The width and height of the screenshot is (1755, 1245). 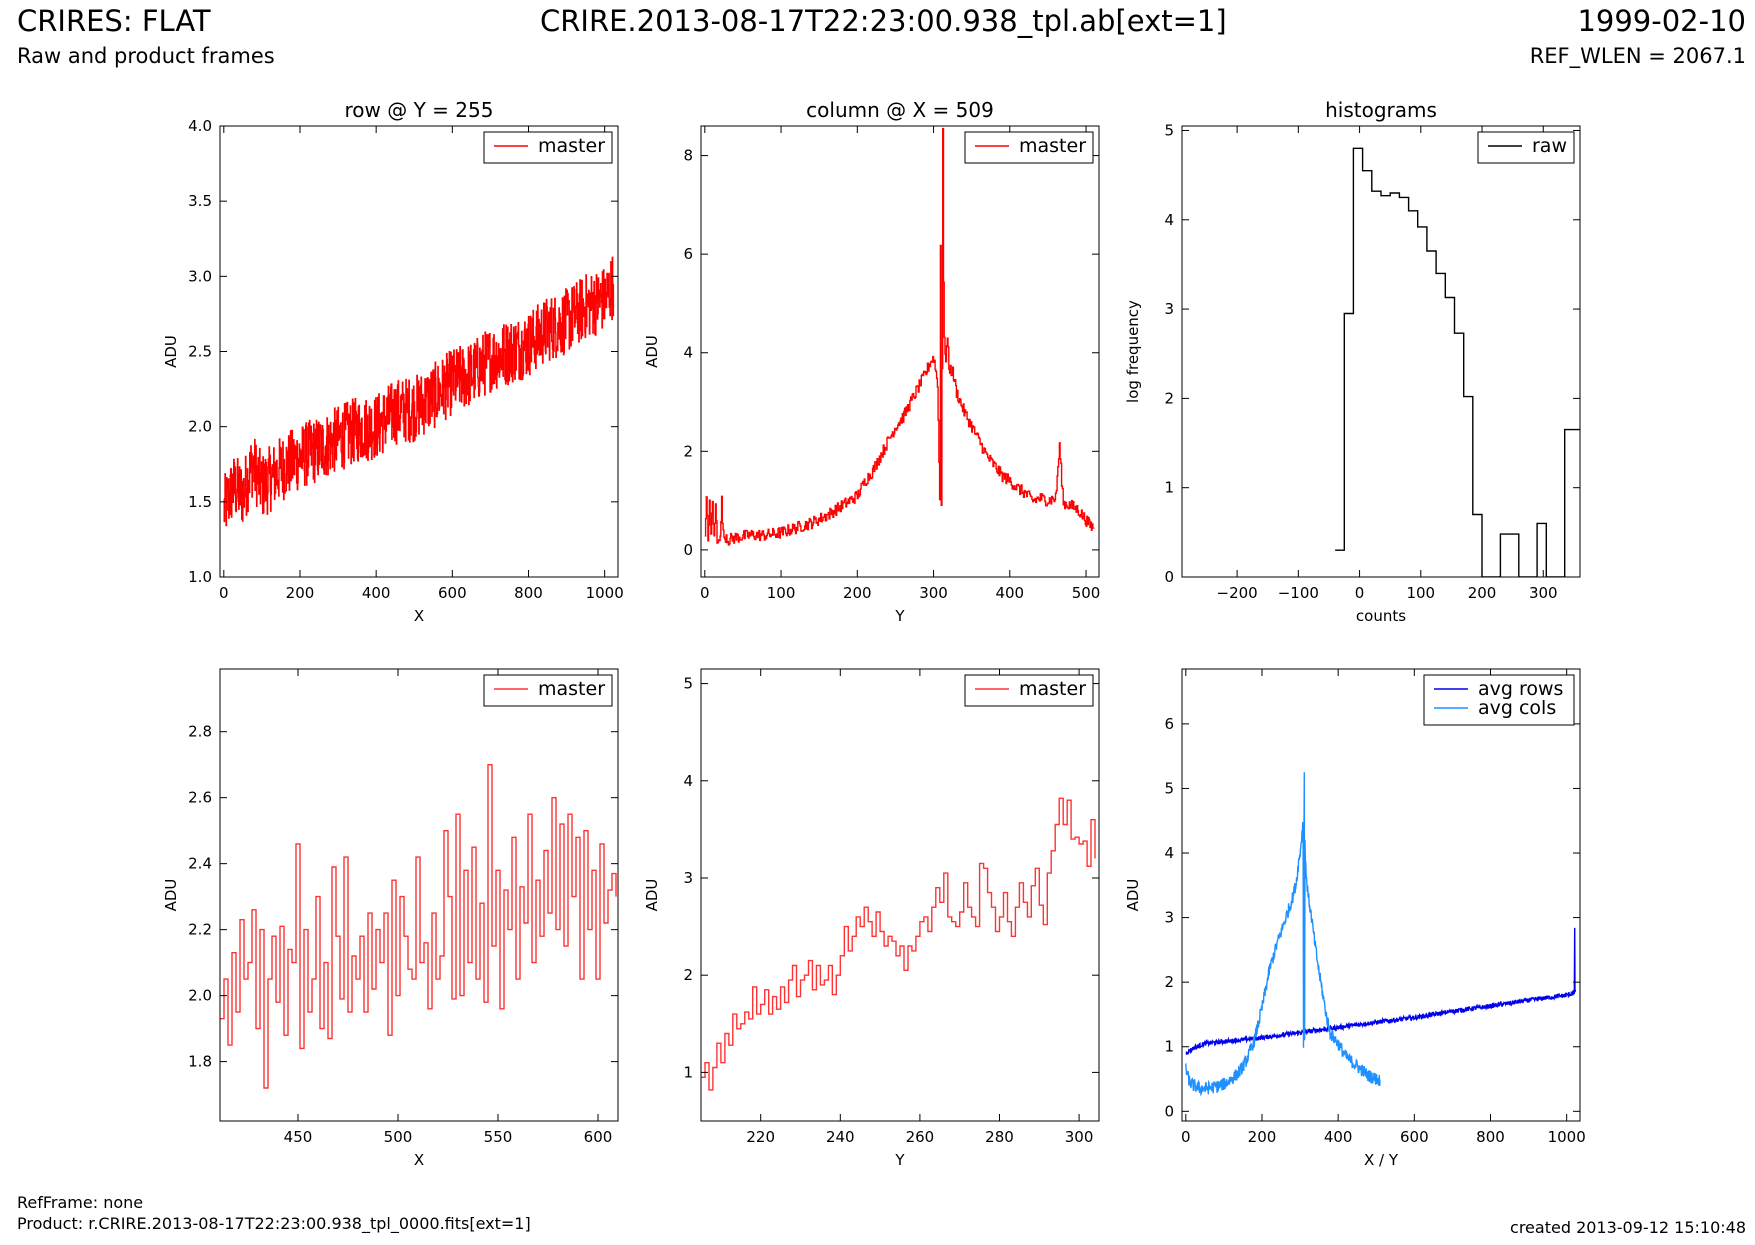 I want to click on report-date: 1999-02-10, so click(x=1661, y=21).